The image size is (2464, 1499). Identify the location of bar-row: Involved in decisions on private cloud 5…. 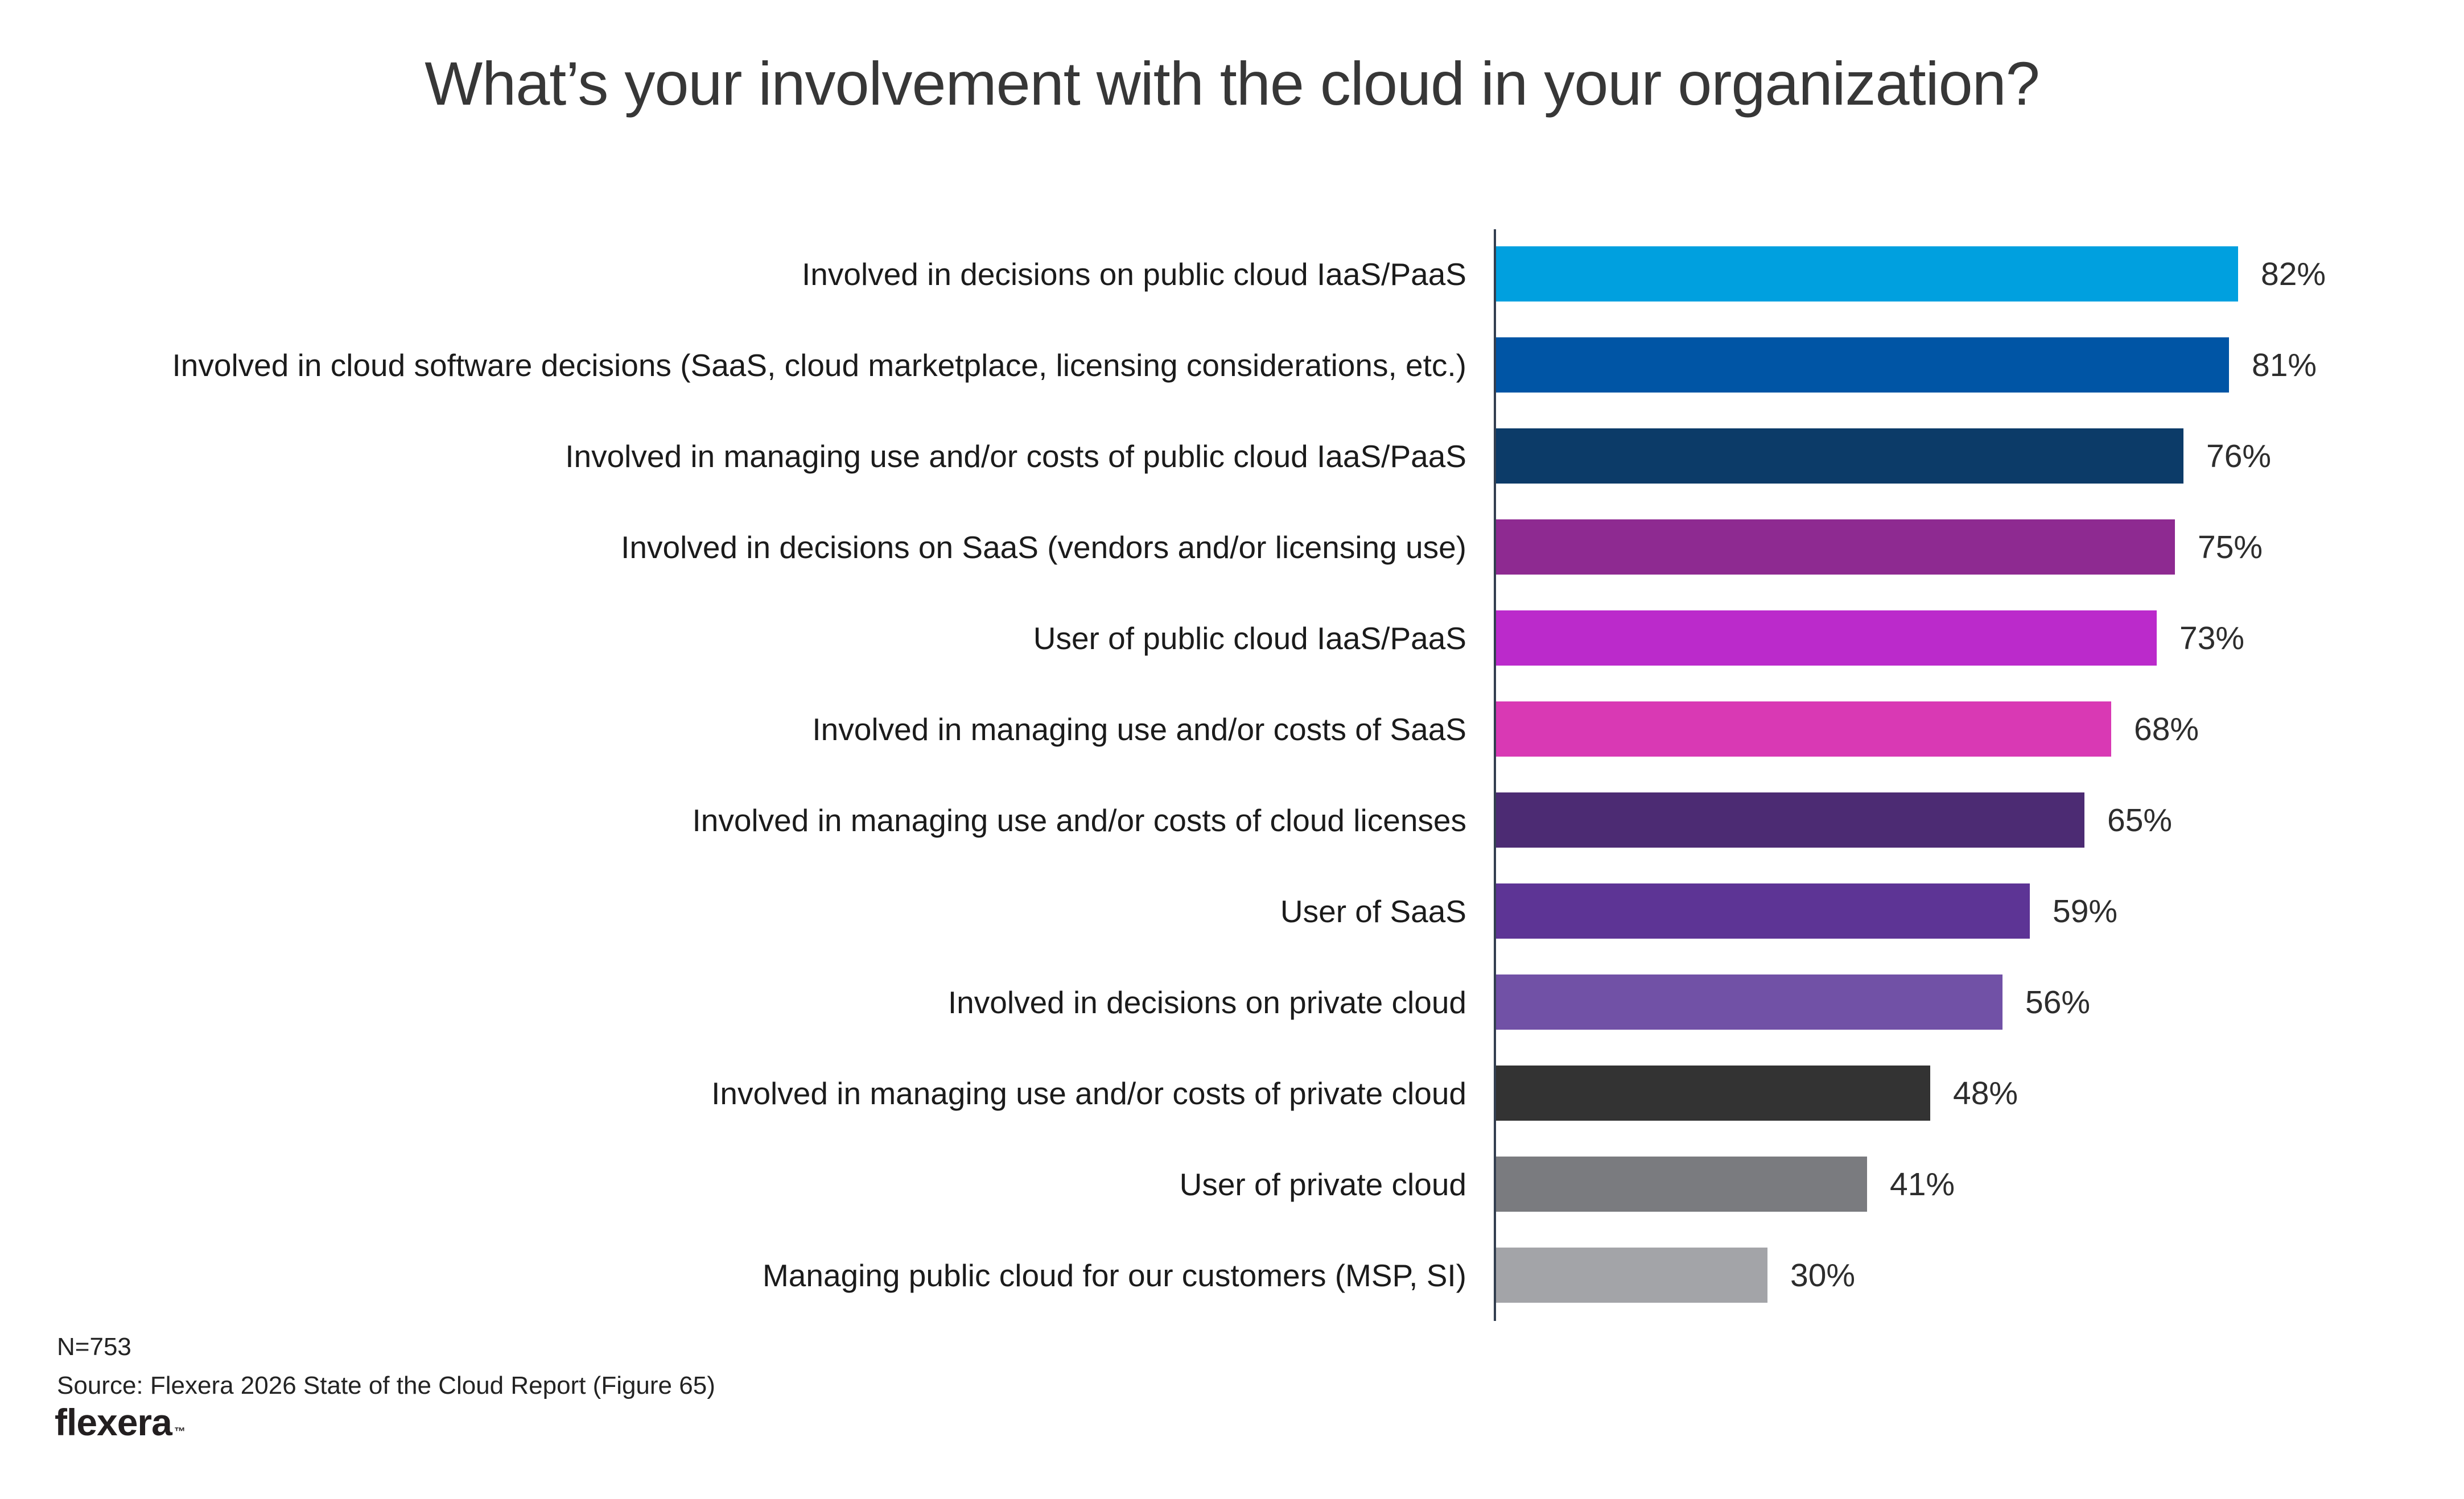
(1232, 1002).